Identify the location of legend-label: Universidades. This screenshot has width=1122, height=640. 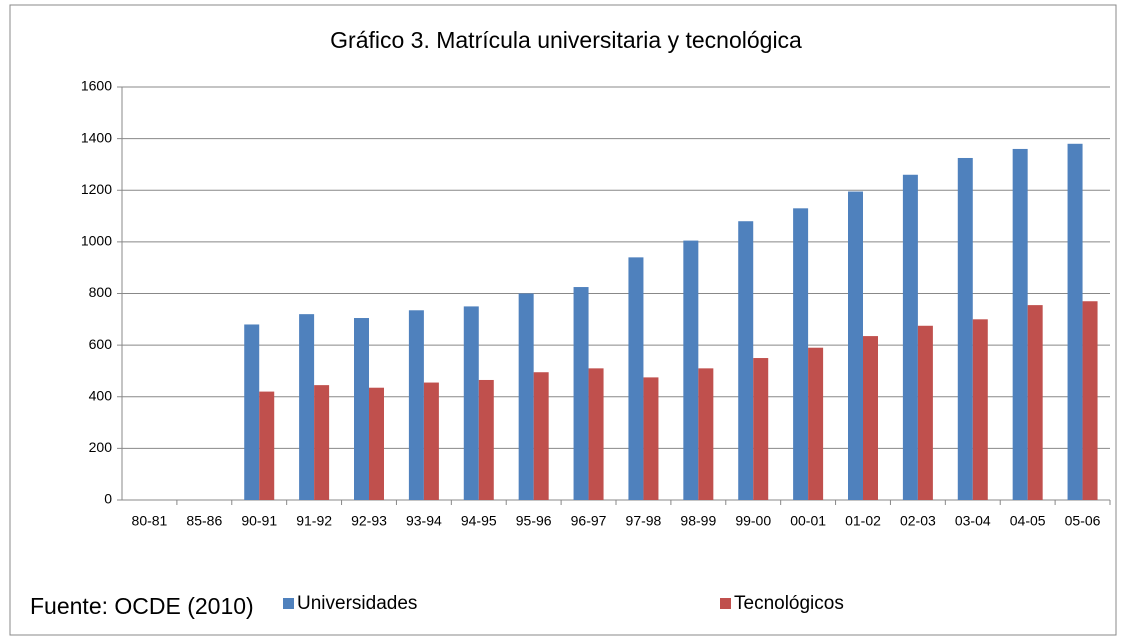
(357, 603).